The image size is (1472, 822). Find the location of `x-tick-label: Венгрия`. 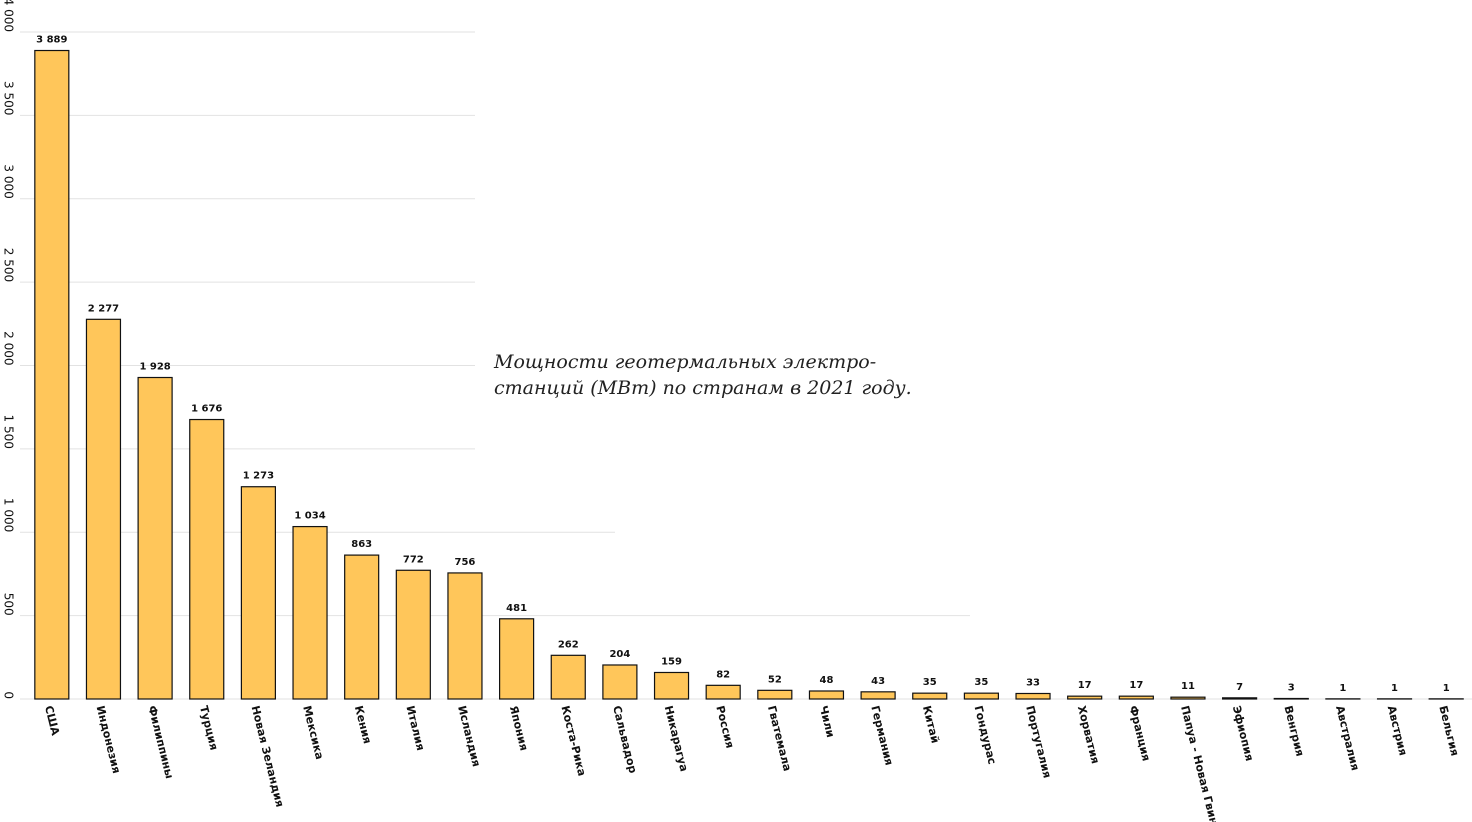

x-tick-label: Венгрия is located at coordinates (1293, 730).